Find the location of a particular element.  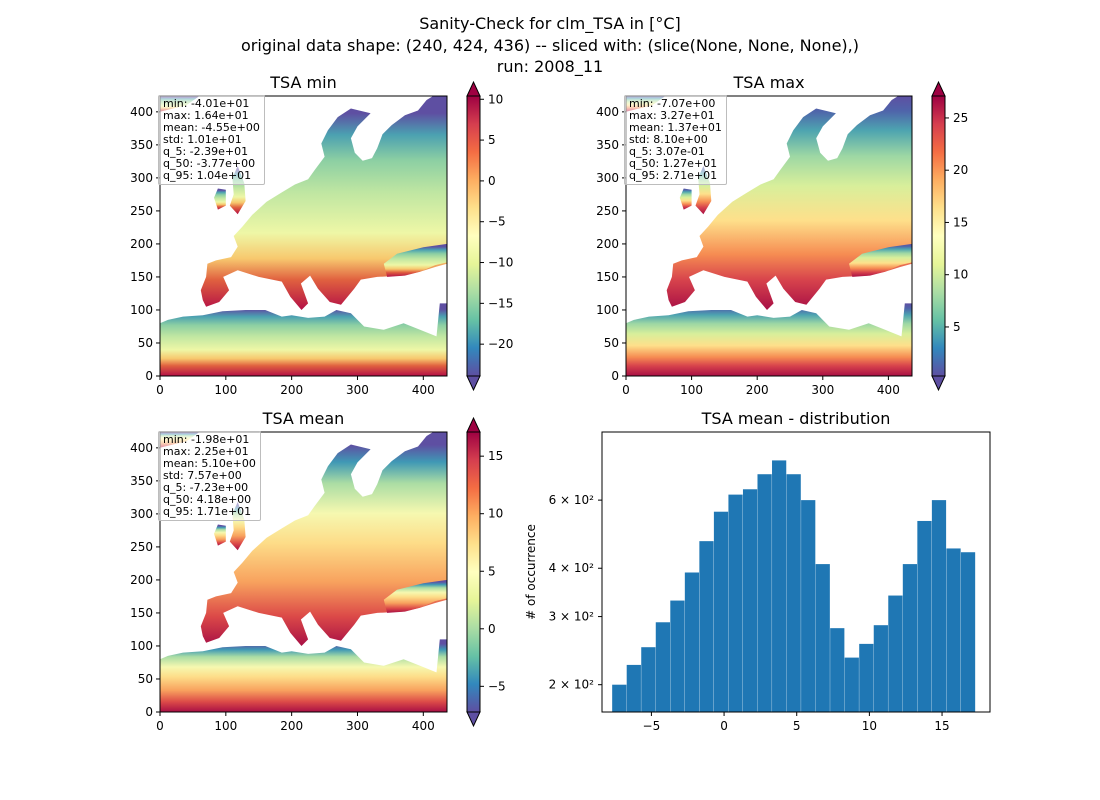

colorbar-frame is located at coordinates (938, 236).